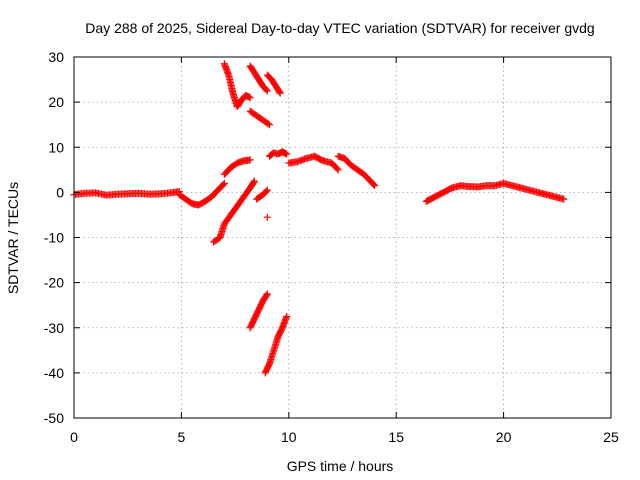 Image resolution: width=640 pixels, height=480 pixels. Describe the element at coordinates (56, 57) in the screenshot. I see `y-tick-label: 30` at that location.